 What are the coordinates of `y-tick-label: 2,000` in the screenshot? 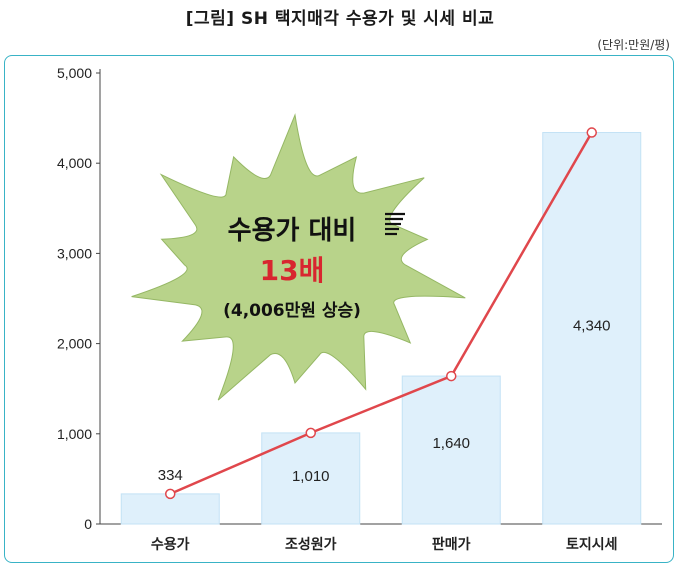 It's located at (74, 344).